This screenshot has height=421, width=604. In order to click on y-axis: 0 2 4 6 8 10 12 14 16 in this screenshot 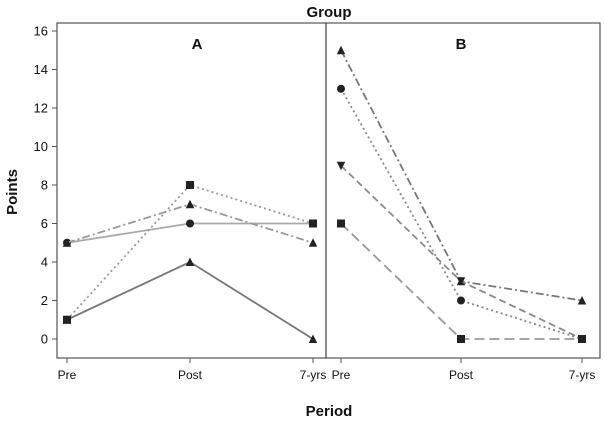, I will do `click(45, 185)`.